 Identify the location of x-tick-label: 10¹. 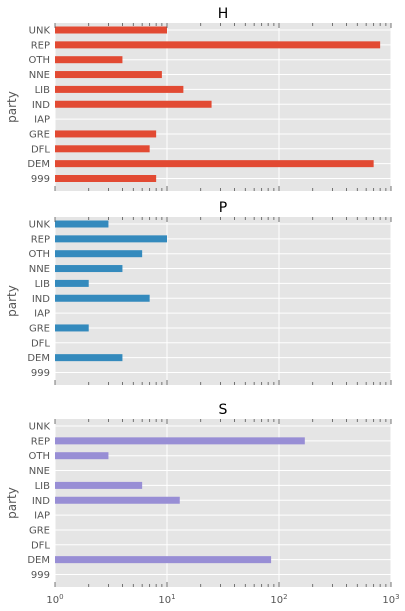
(166, 599).